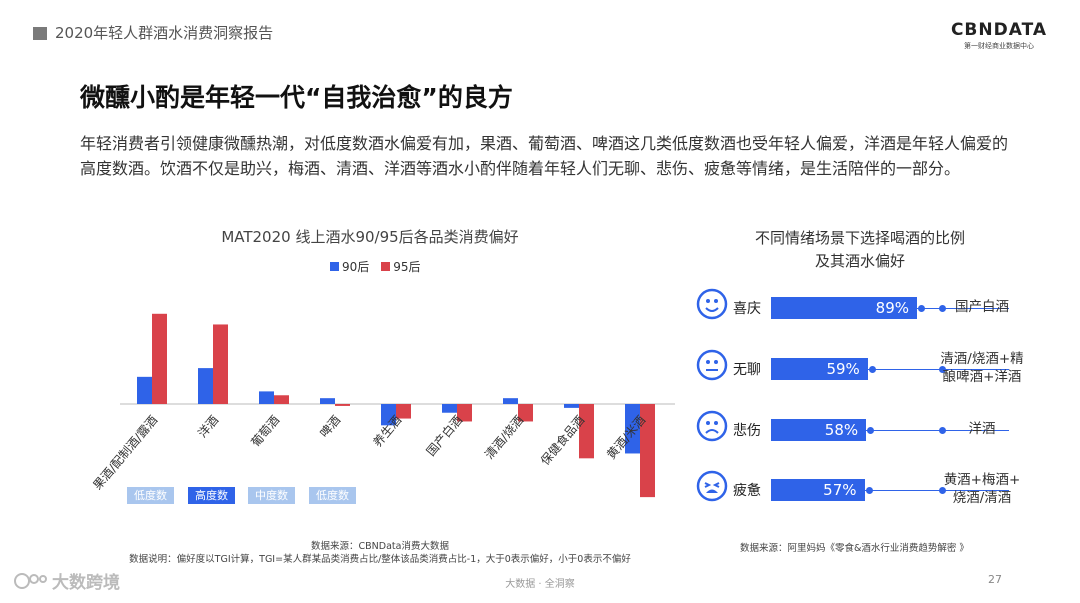 The width and height of the screenshot is (1080, 603). Describe the element at coordinates (995, 579) in the screenshot. I see `page-number: 27` at that location.